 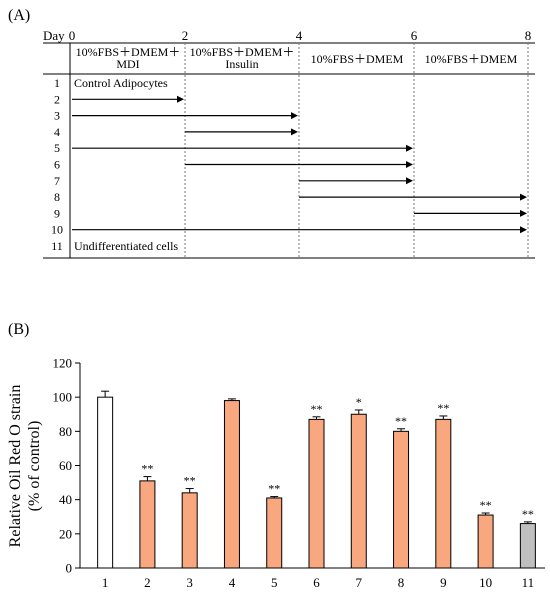 I want to click on panel-a-label: (A), so click(x=19, y=15).